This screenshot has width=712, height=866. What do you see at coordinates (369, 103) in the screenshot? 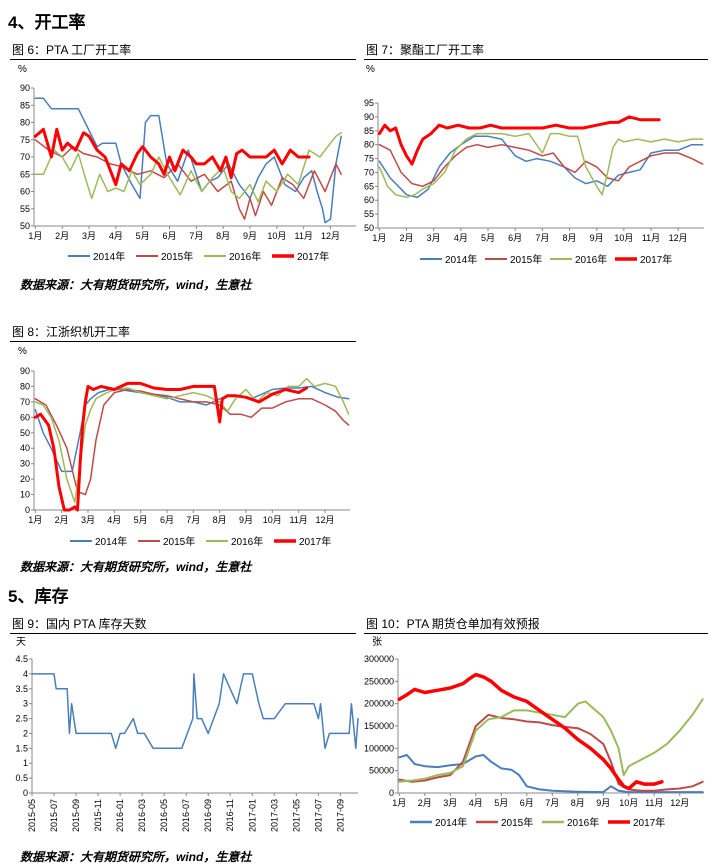
I see `y-tick-label: 95` at bounding box center [369, 103].